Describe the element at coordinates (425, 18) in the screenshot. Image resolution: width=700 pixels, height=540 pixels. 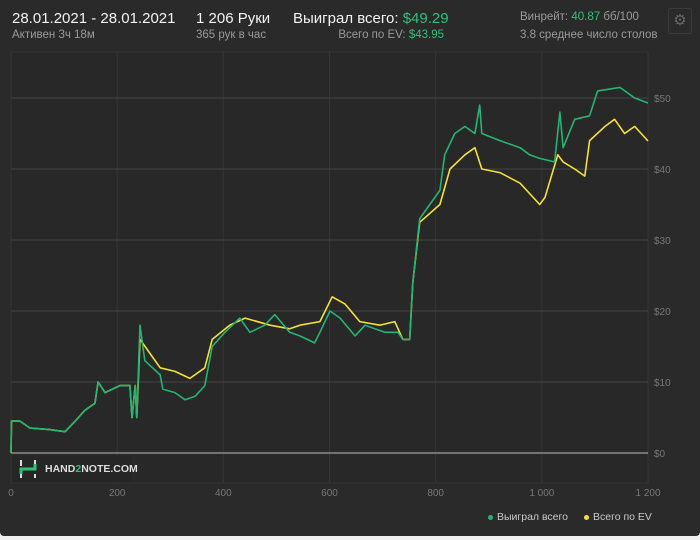
I see `won-value: $49.29` at that location.